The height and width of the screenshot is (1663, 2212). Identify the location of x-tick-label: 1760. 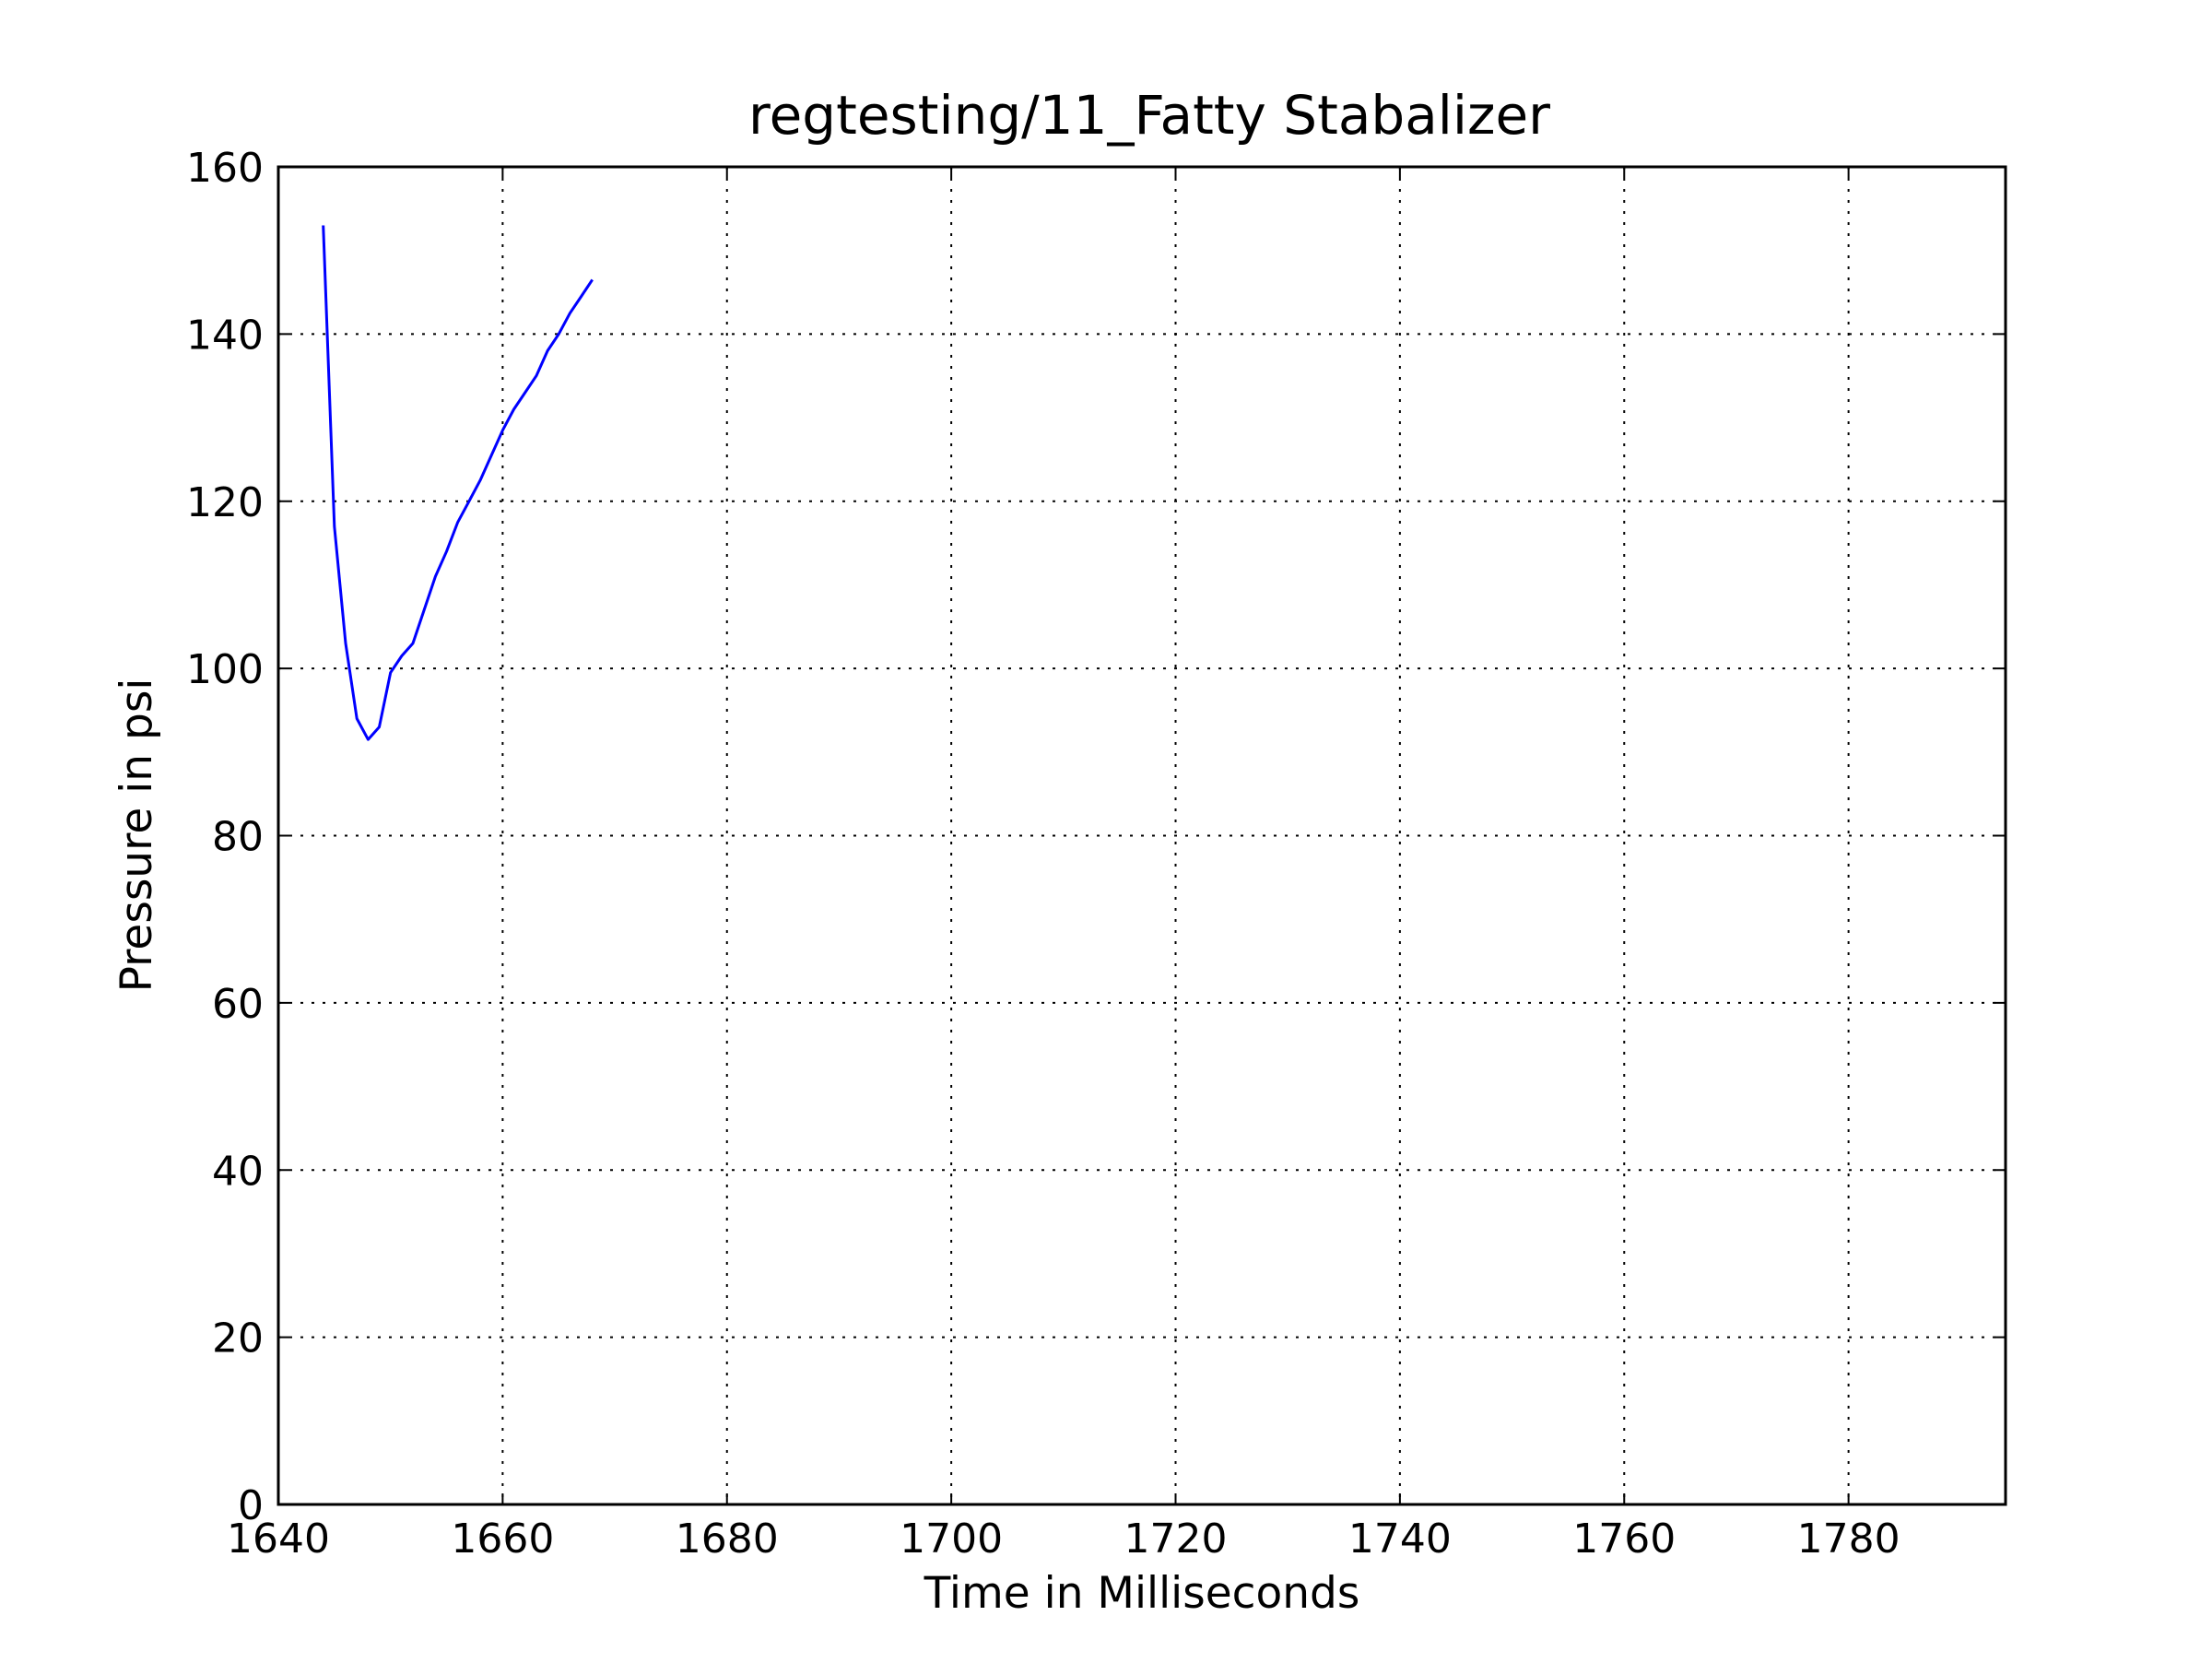
(1624, 1539).